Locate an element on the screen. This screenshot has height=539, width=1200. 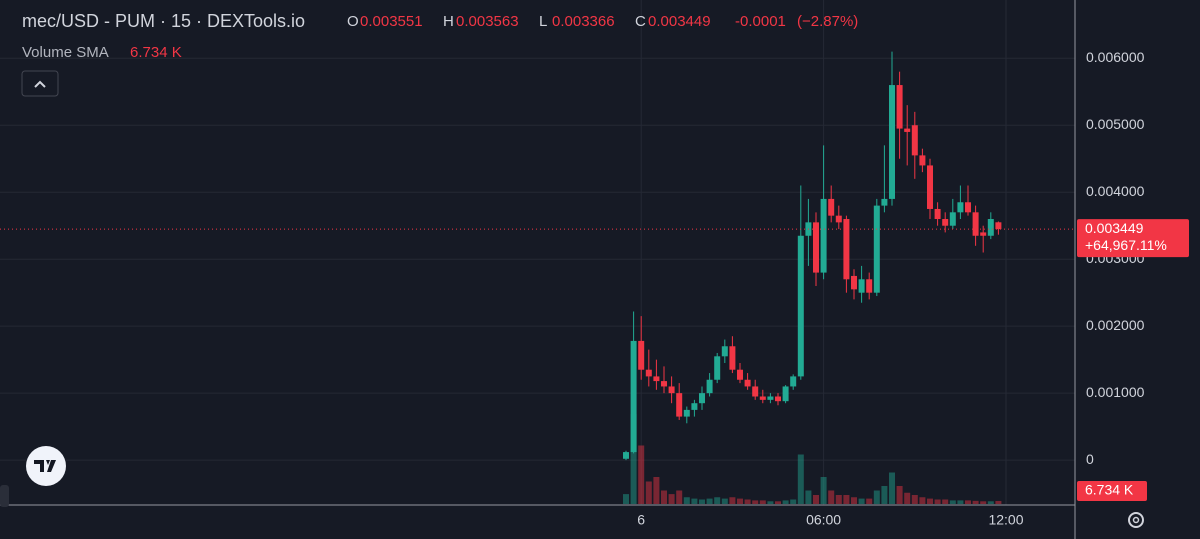
ohlc-value: 0.003449 is located at coordinates (679, 21).